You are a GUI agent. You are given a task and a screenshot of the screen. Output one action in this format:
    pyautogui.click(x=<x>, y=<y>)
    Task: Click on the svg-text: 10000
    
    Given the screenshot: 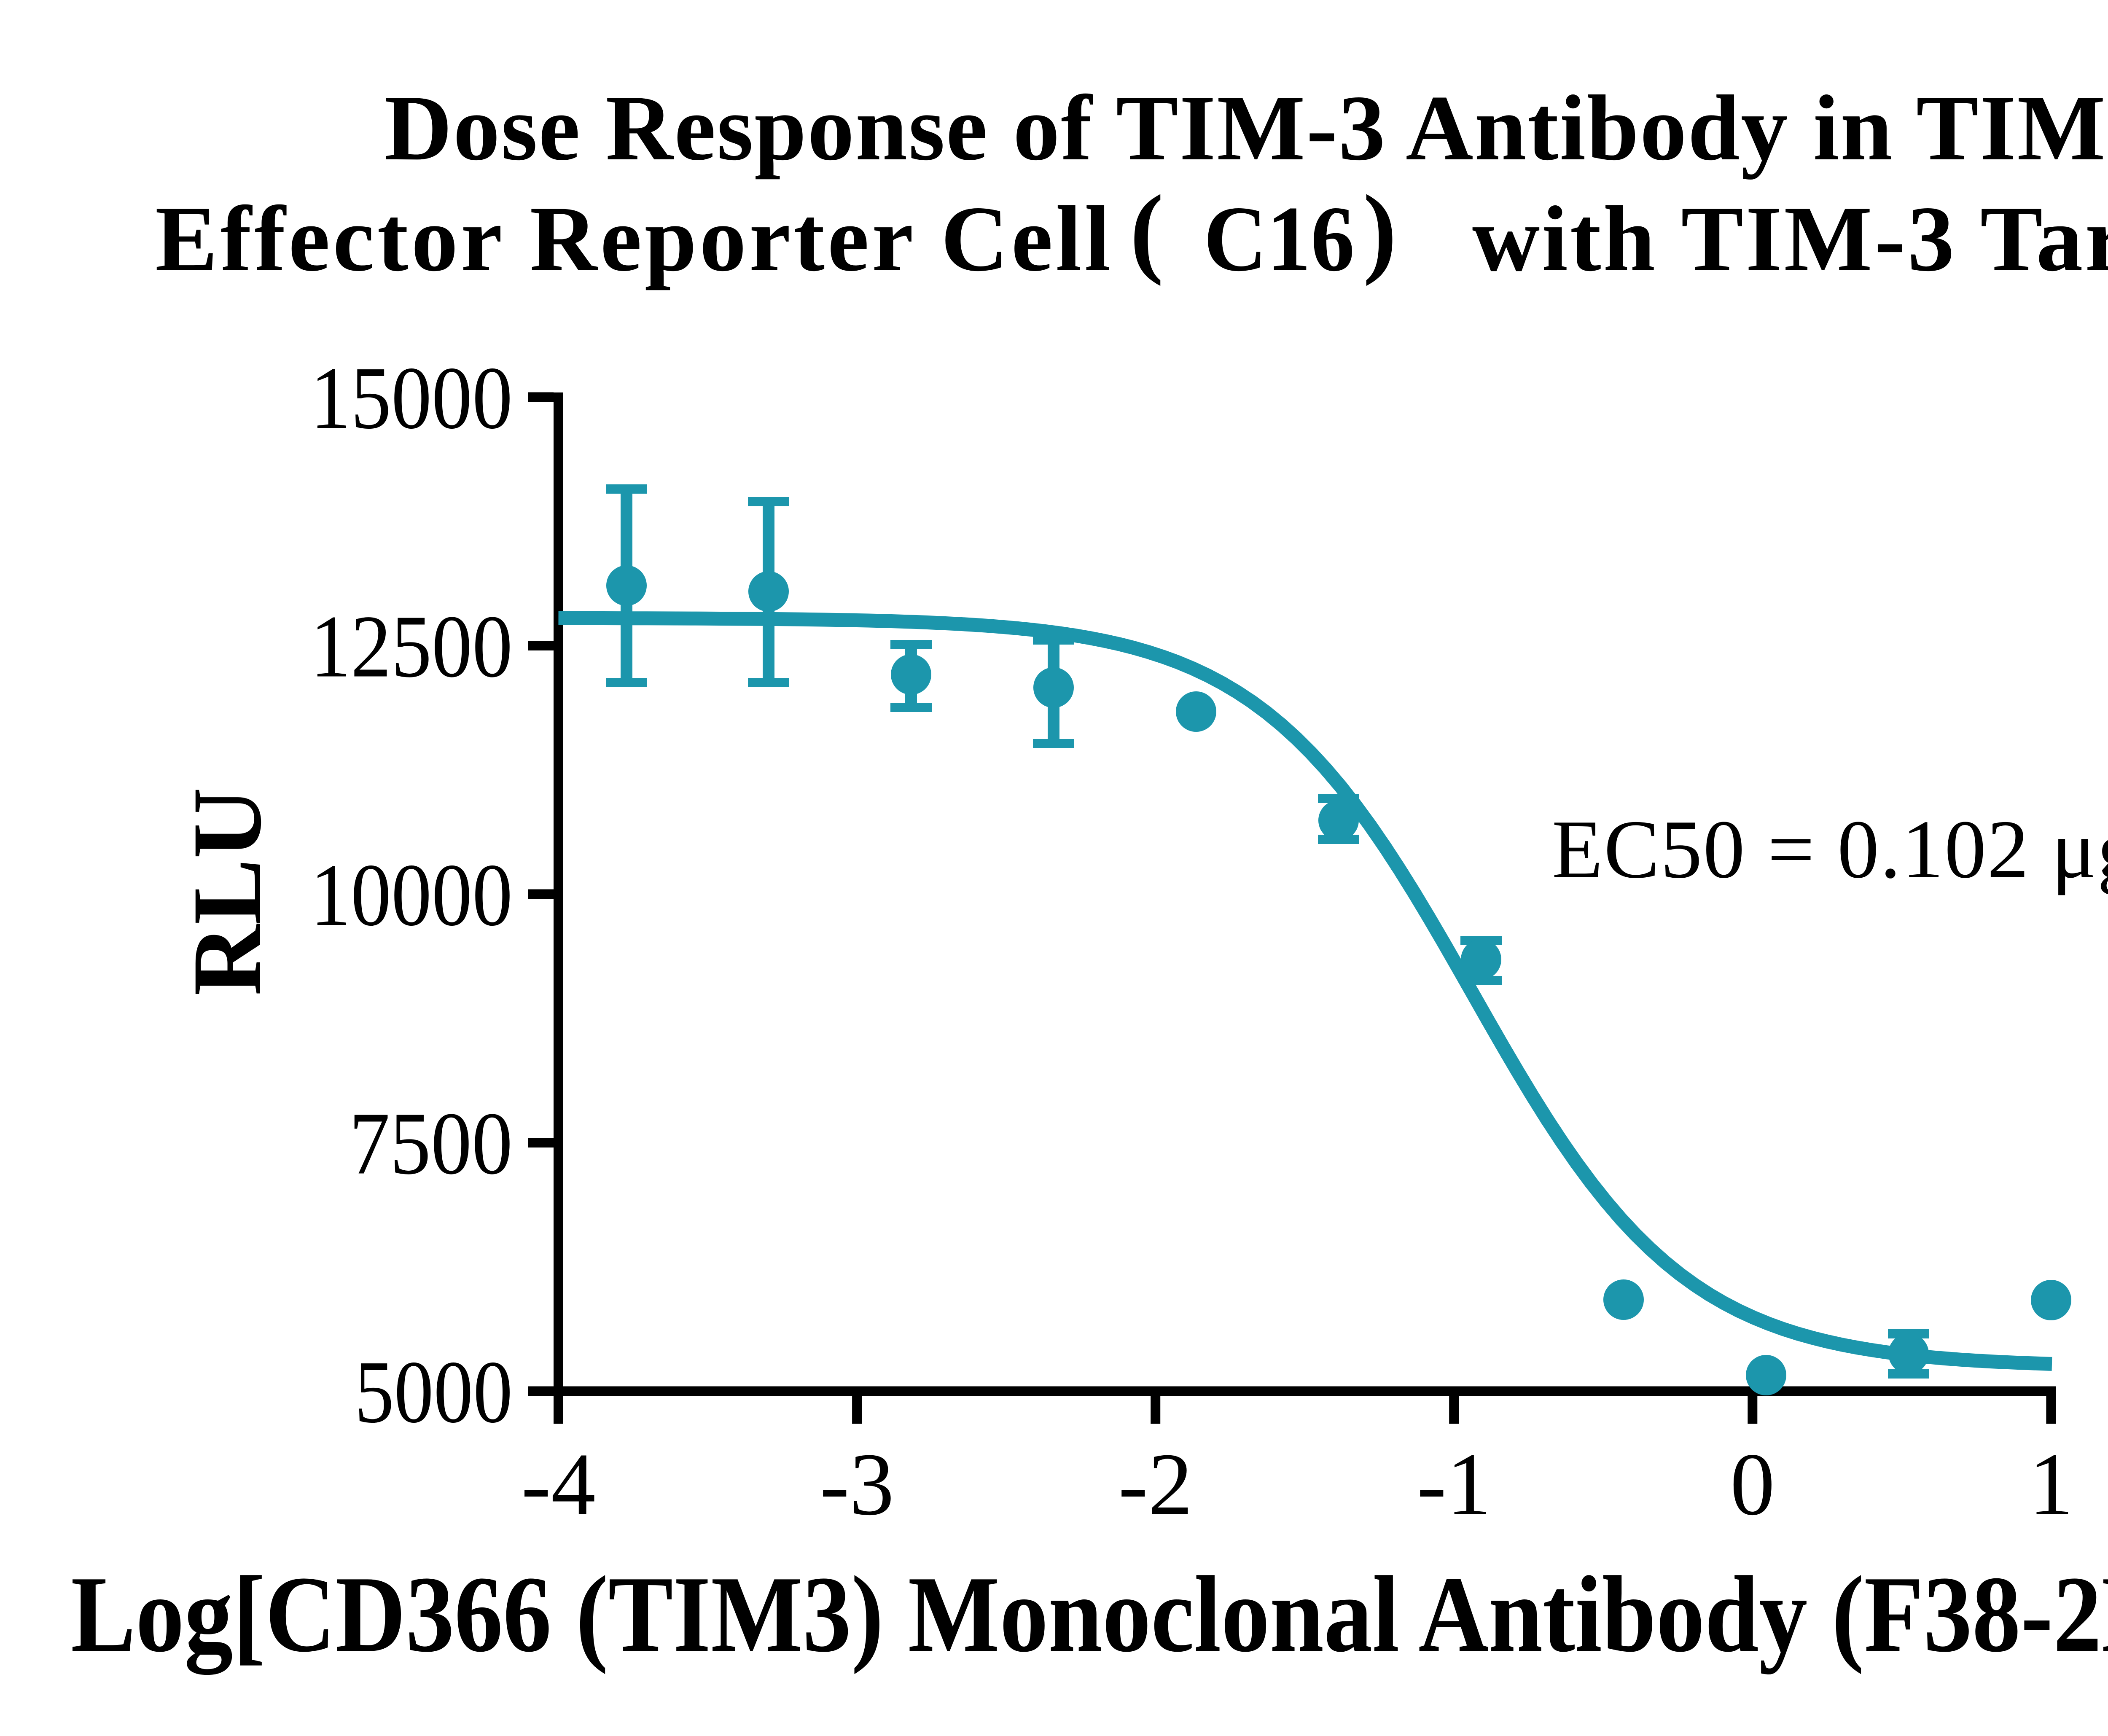 What is the action you would take?
    pyautogui.click(x=411, y=894)
    